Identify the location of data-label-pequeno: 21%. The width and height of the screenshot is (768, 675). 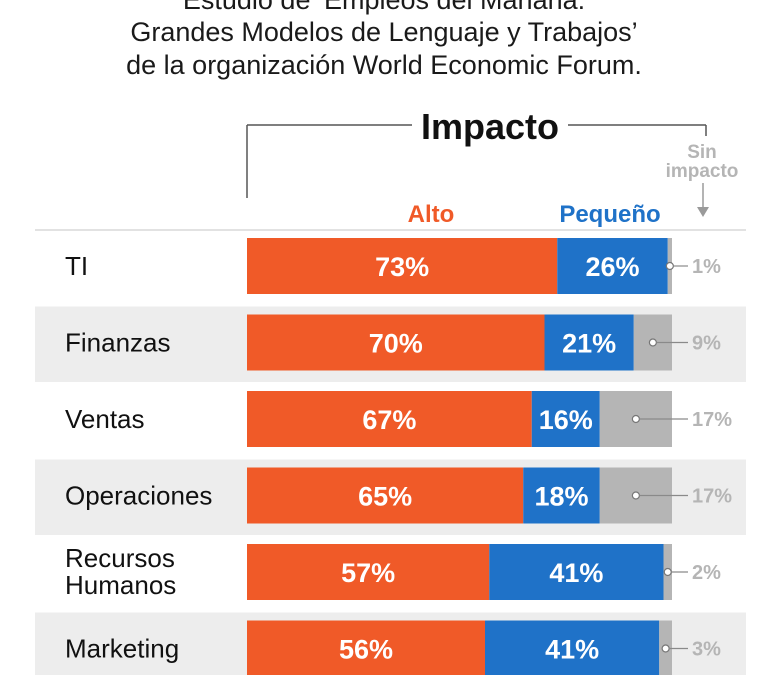
(589, 344).